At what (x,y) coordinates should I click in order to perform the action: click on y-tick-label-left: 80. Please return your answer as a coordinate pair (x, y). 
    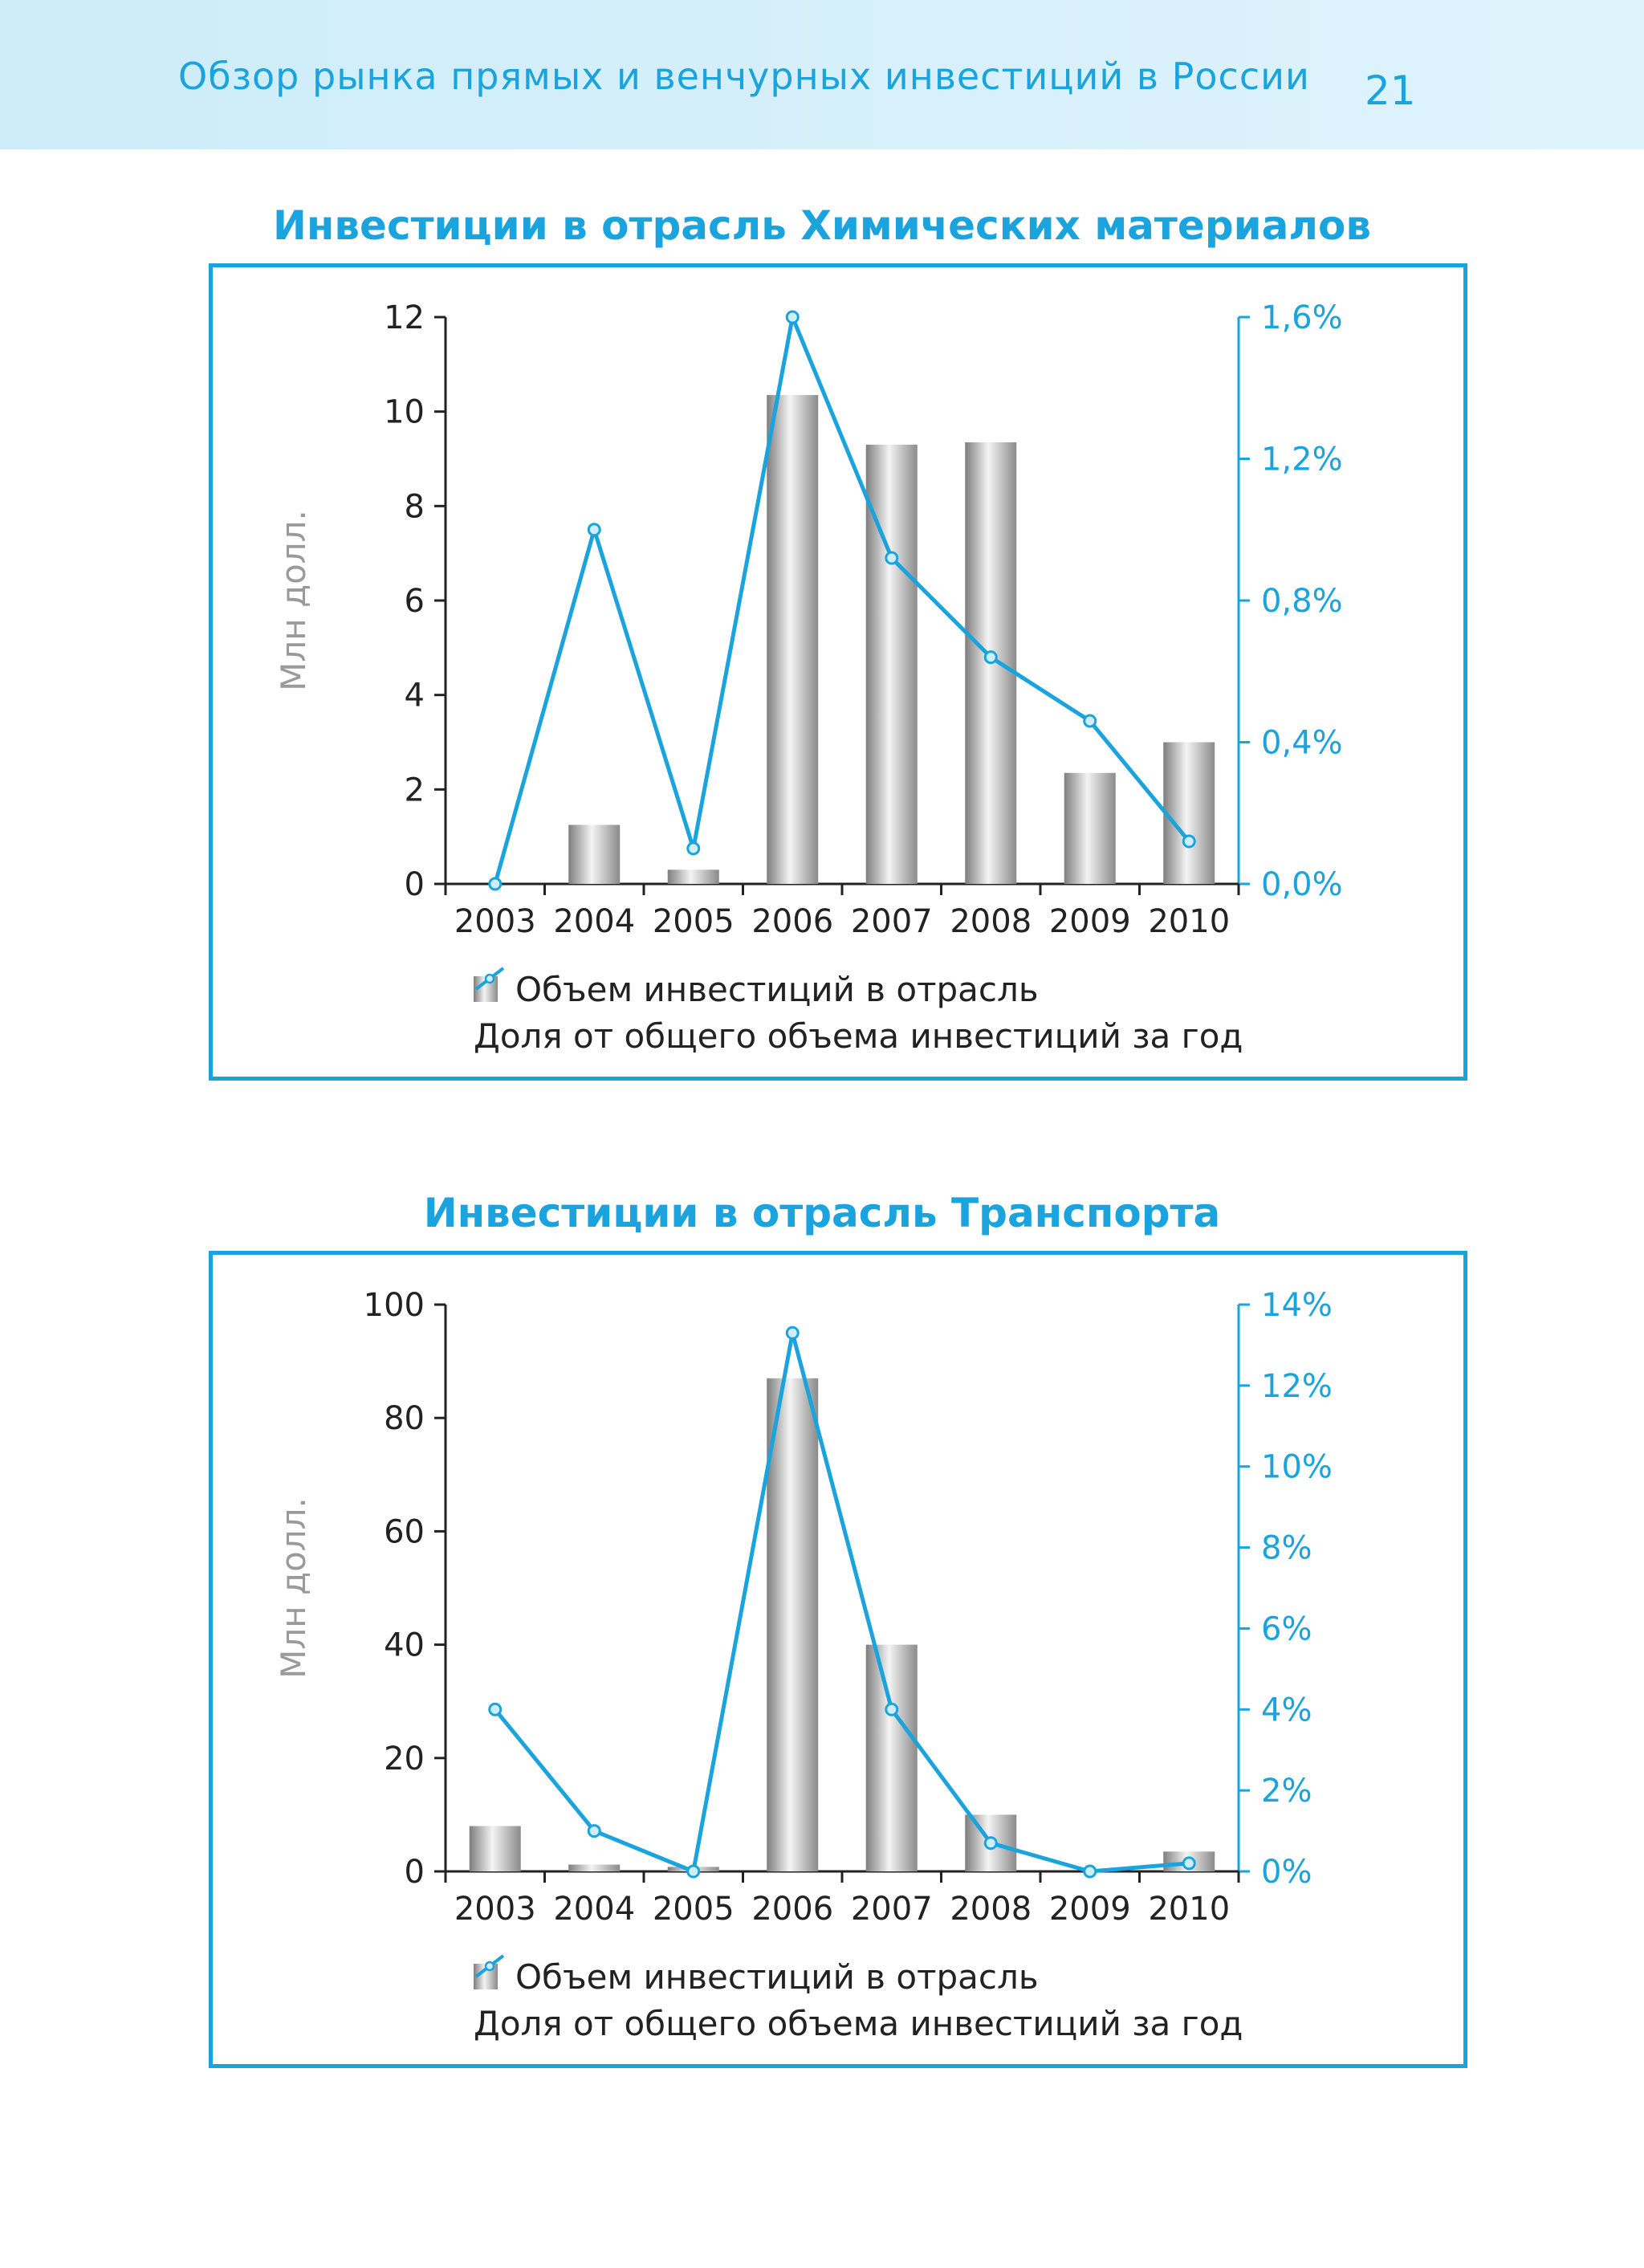
    Looking at the image, I should click on (405, 1418).